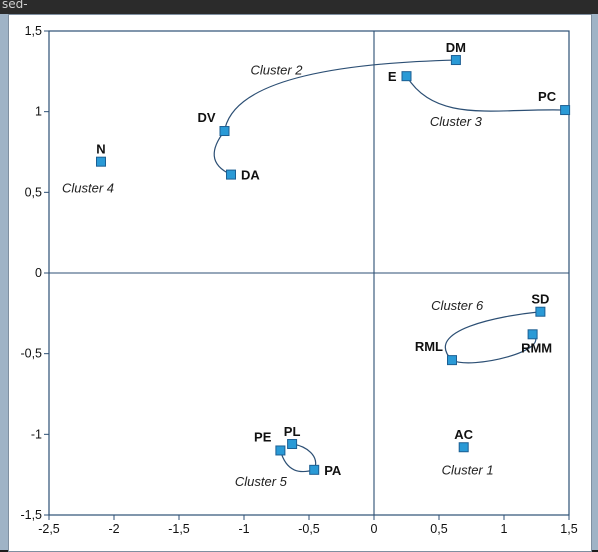  Describe the element at coordinates (547, 96) in the screenshot. I see `point-label-pc: PC` at that location.